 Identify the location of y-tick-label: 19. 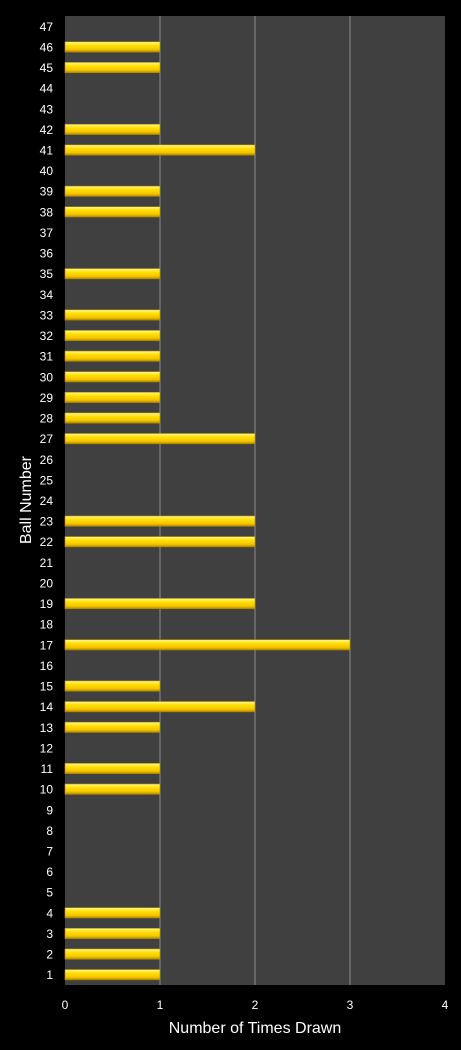
(47, 604).